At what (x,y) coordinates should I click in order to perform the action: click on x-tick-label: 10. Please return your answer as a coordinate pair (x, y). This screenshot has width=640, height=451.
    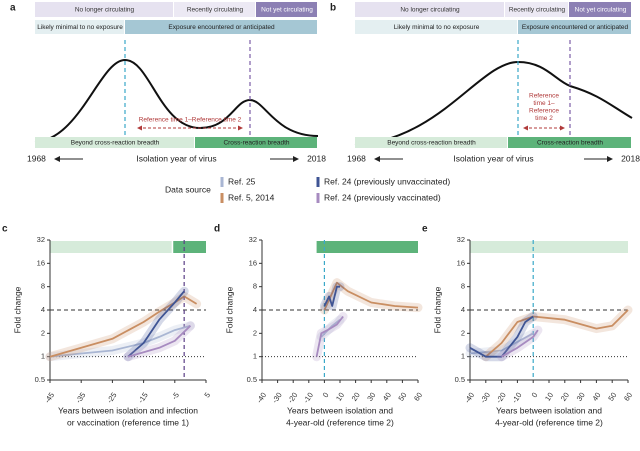
    Looking at the image, I should click on (549, 397).